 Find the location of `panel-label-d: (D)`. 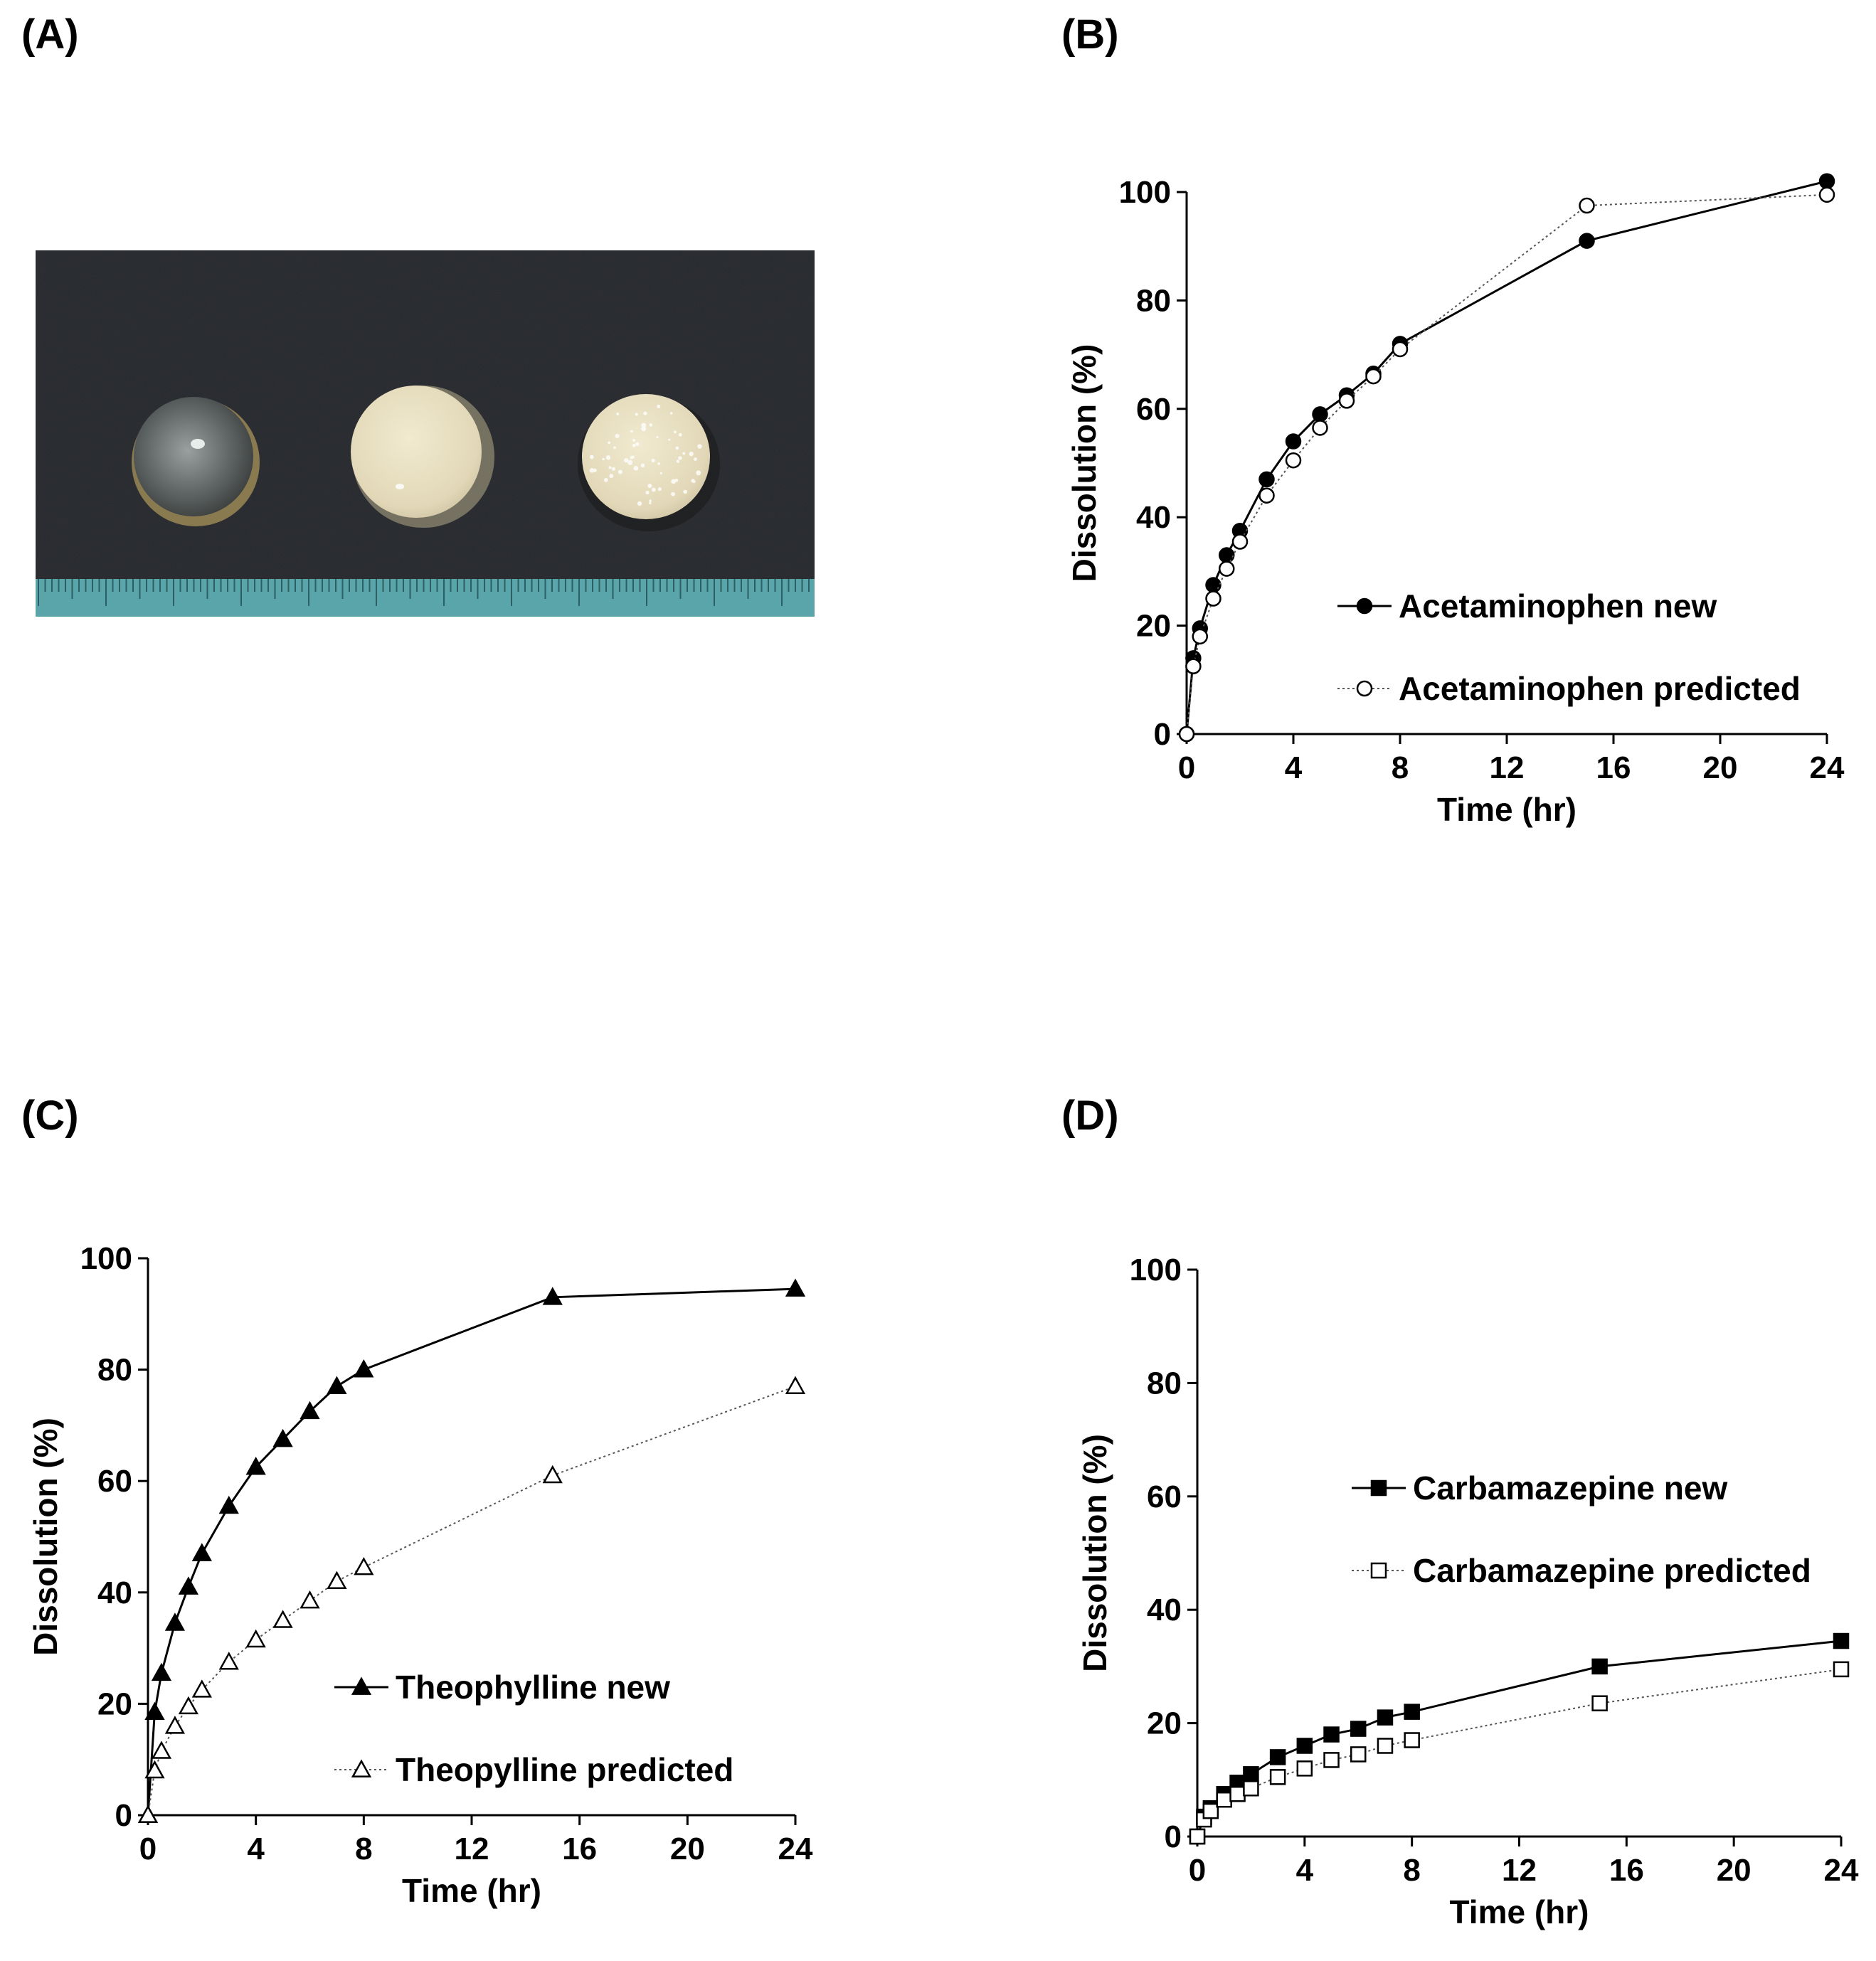

panel-label-d: (D) is located at coordinates (1090, 1116).